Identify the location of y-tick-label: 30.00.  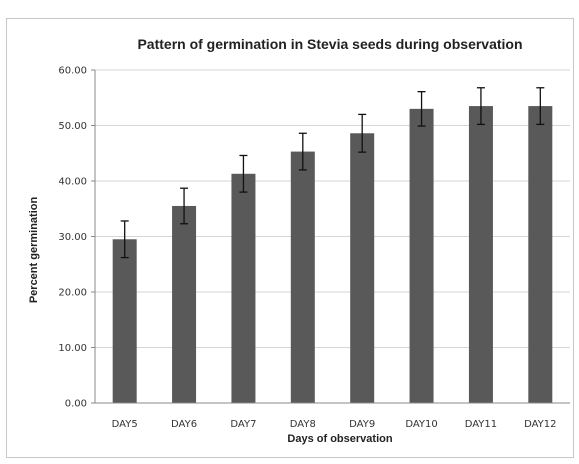
(72, 237).